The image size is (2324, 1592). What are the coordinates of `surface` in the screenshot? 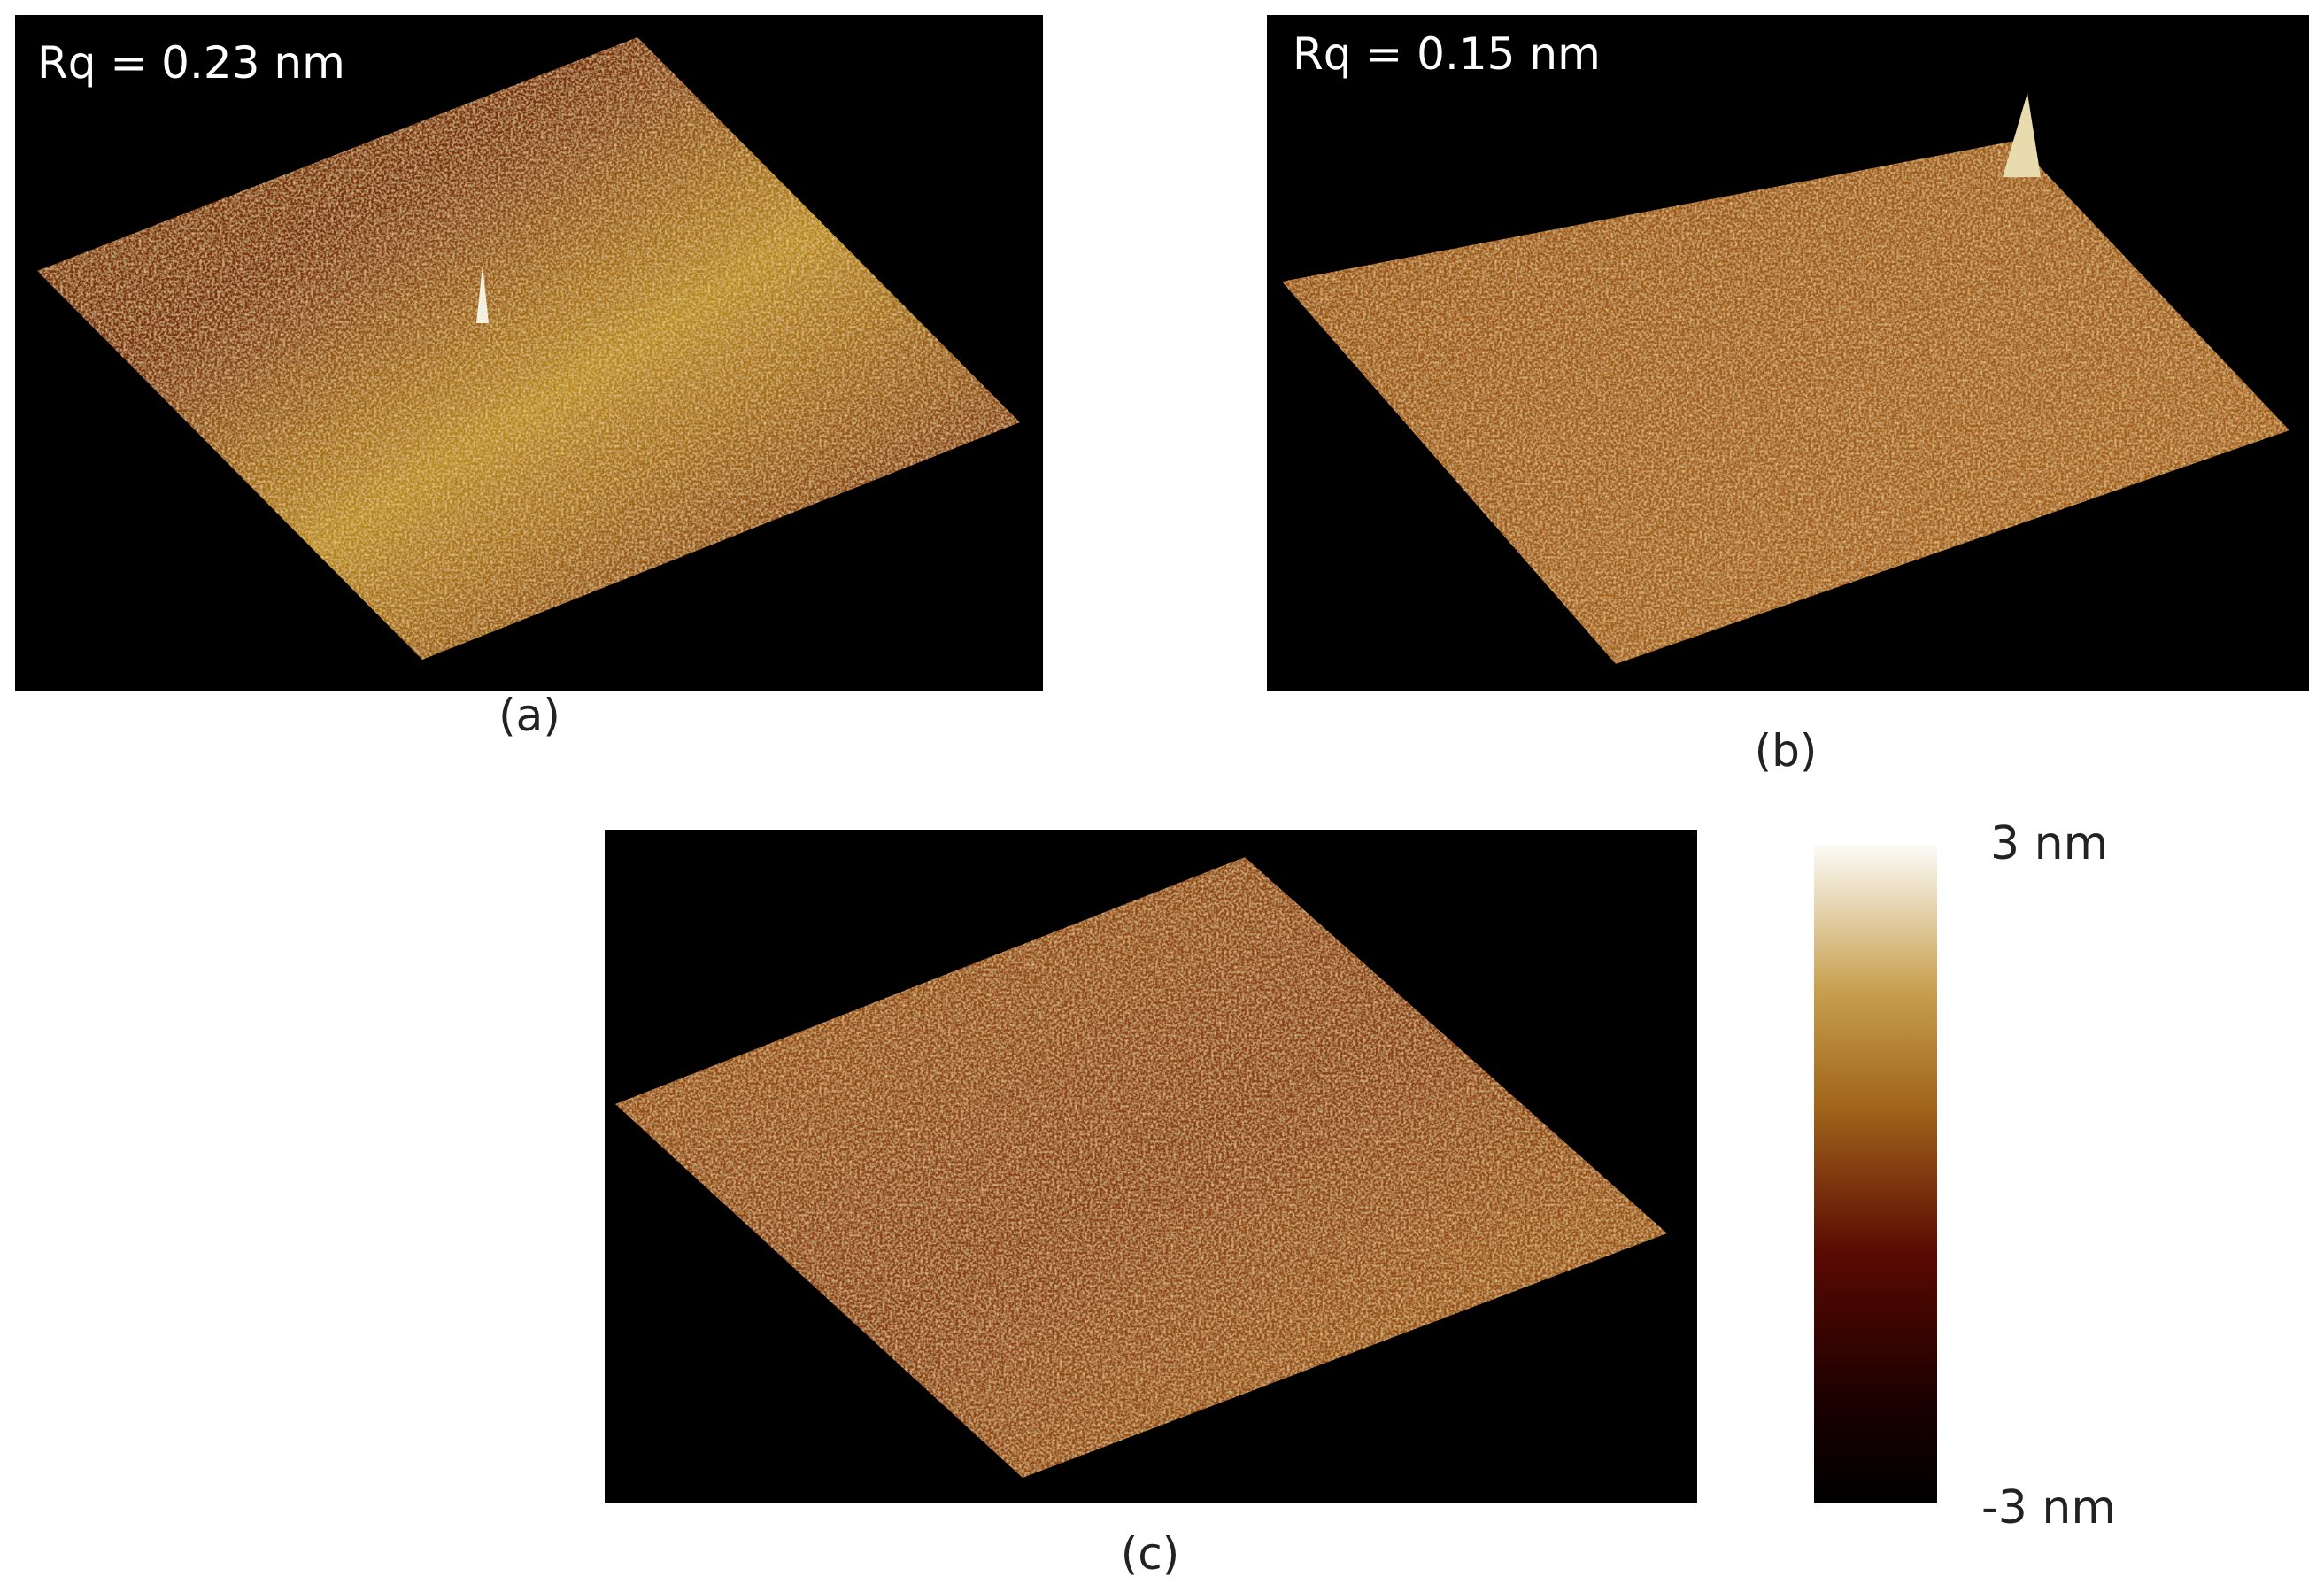 It's located at (1785, 402).